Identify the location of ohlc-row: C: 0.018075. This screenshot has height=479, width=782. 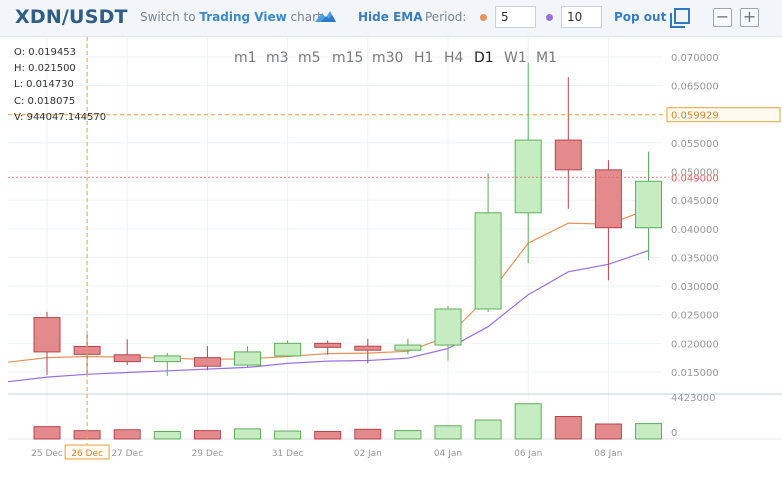
(60, 102).